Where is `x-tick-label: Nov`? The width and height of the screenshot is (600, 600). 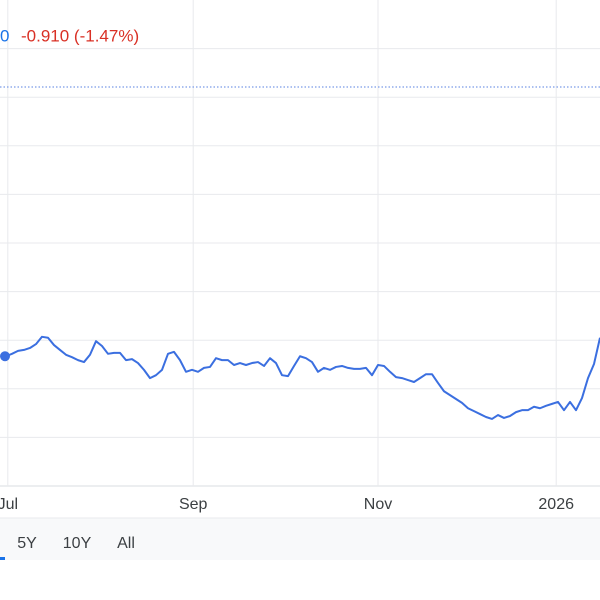
x-tick-label: Nov is located at coordinates (378, 504).